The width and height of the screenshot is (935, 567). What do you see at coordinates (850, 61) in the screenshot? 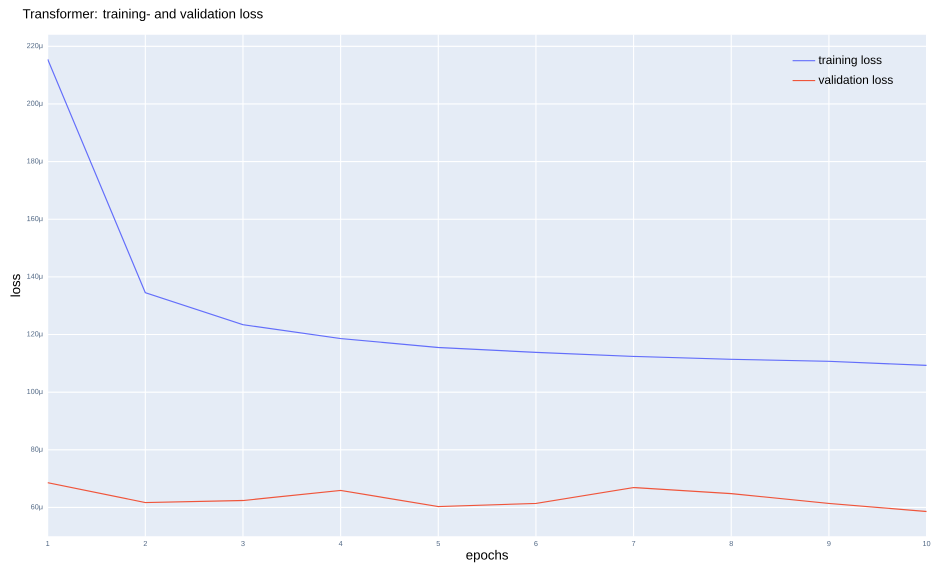
I see `legend-label: training loss` at bounding box center [850, 61].